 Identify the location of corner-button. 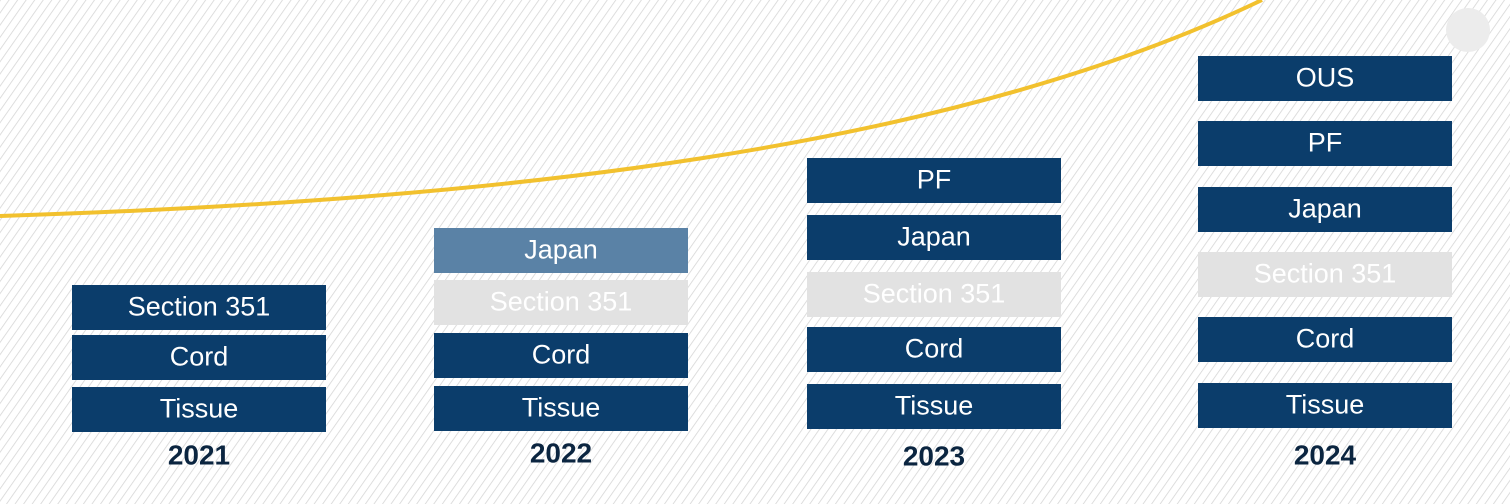
(1468, 30).